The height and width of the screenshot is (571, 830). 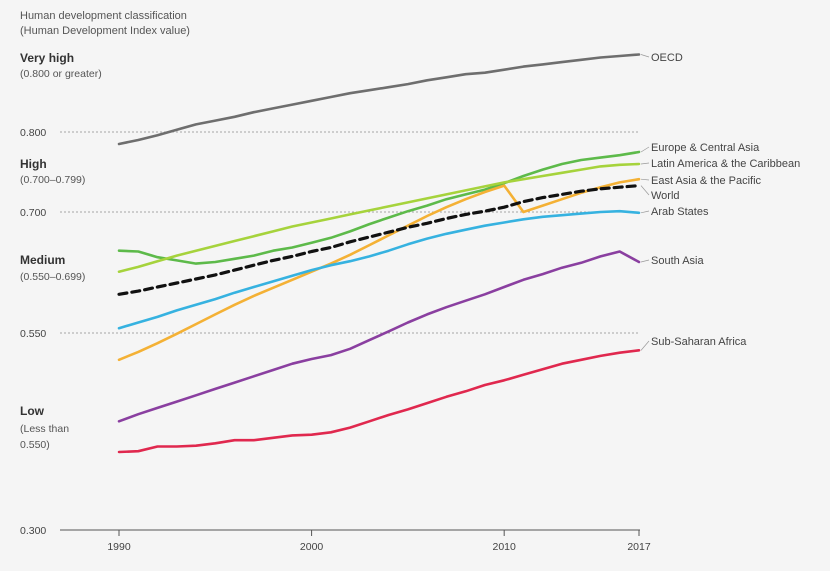 What do you see at coordinates (677, 261) in the screenshot?
I see `series-label: South Asia` at bounding box center [677, 261].